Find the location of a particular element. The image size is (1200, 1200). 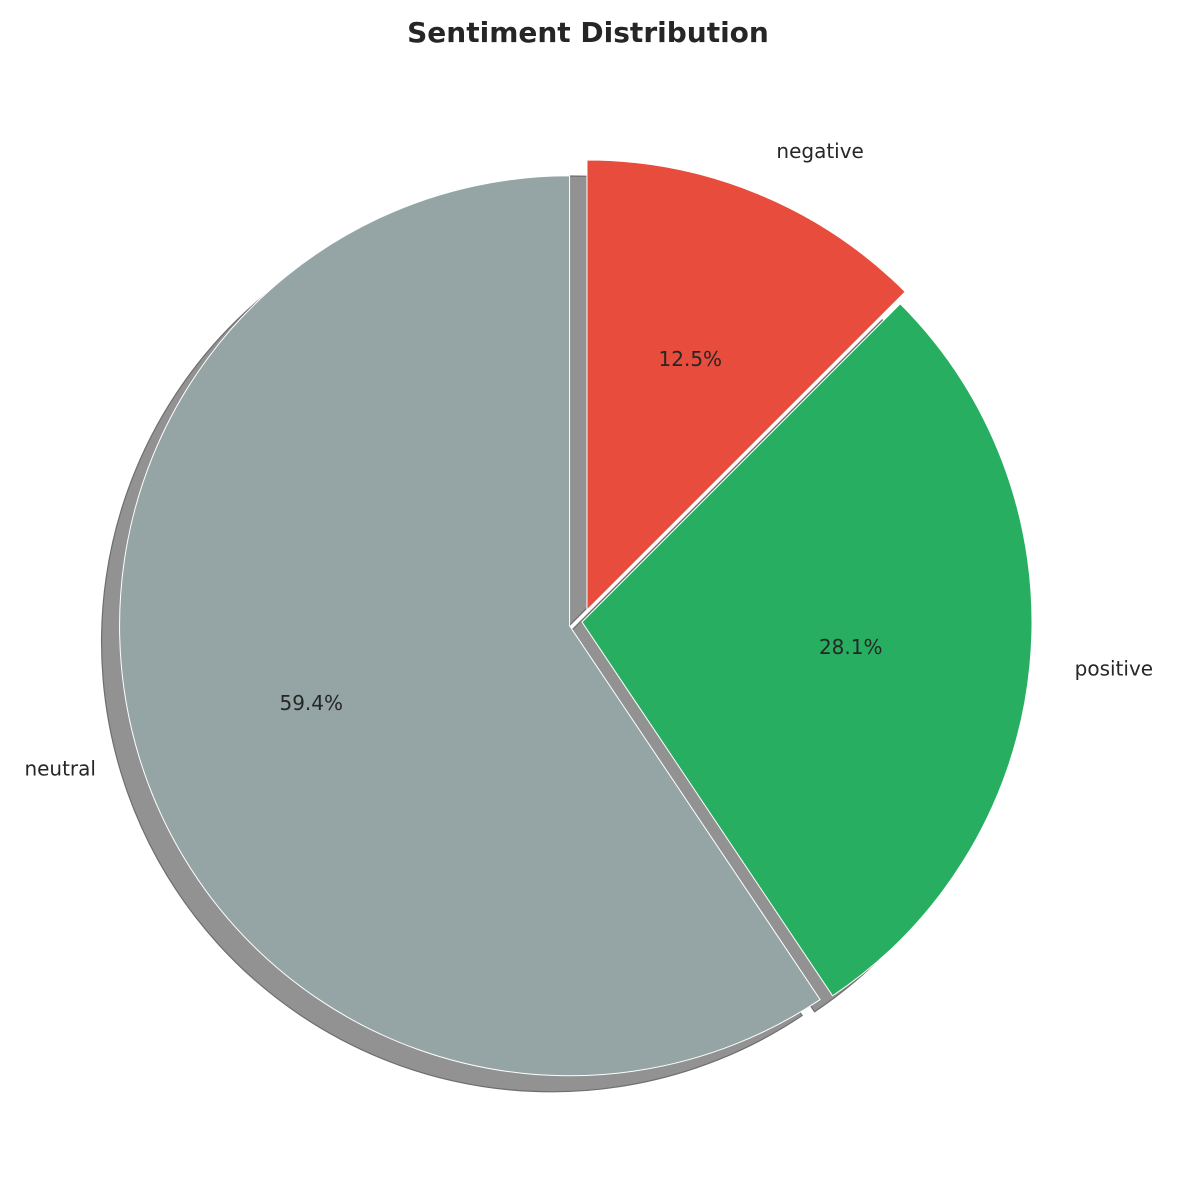

chart-title: Sentiment Distribution is located at coordinates (588, 32).